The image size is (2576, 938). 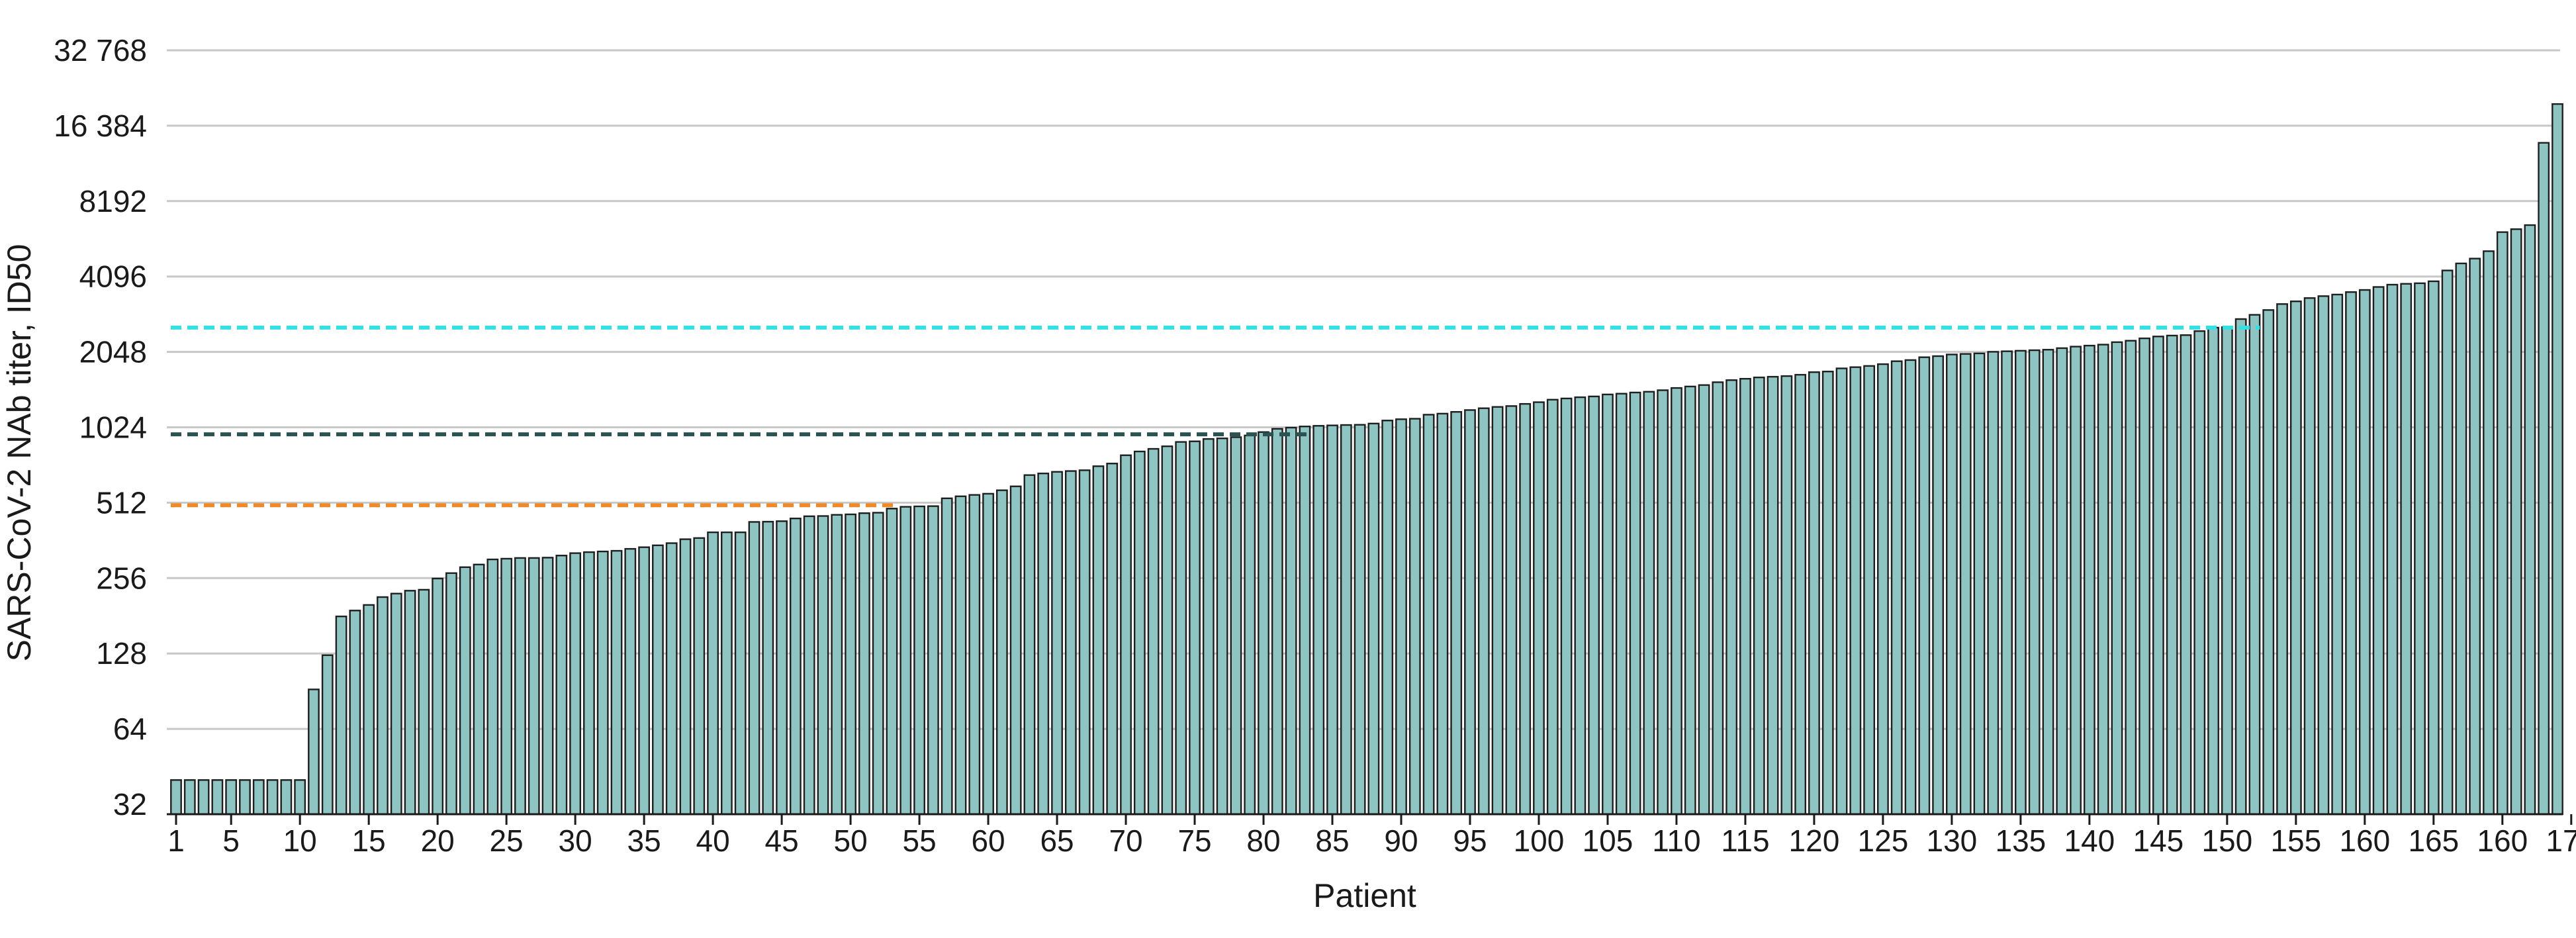 What do you see at coordinates (1125, 840) in the screenshot?
I see `x-tick-label: 70` at bounding box center [1125, 840].